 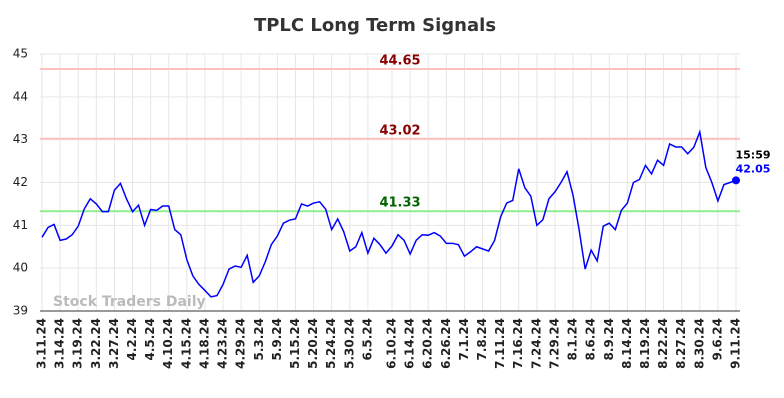 What do you see at coordinates (536, 343) in the screenshot?
I see `x-tick-label: 7.24.24` at bounding box center [536, 343].